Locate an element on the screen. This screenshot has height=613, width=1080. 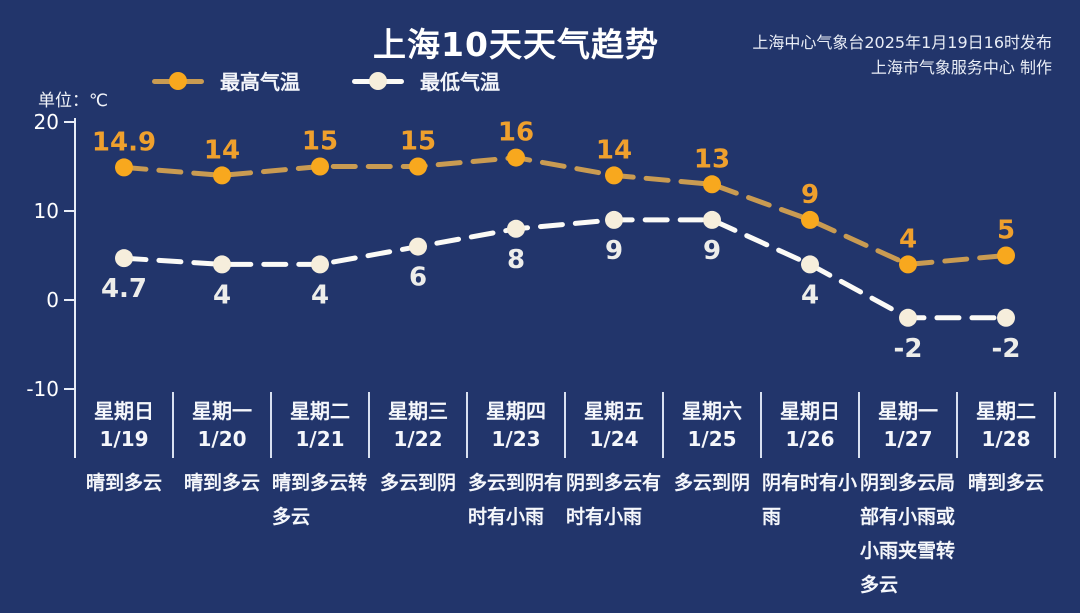
high-temp-value-label: 16 is located at coordinates (516, 133).